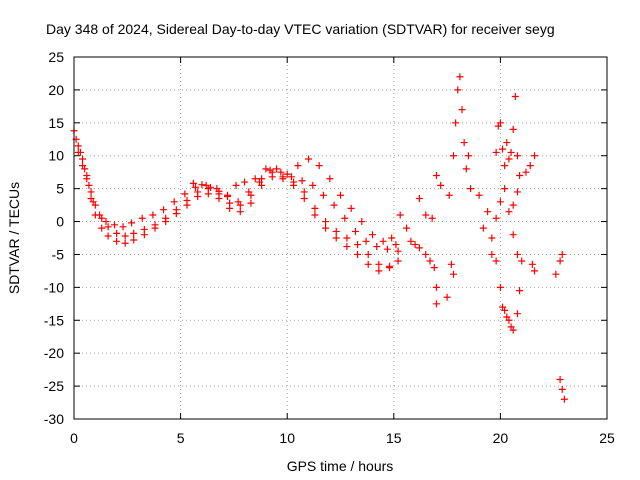 The height and width of the screenshot is (480, 640). I want to click on y-tick-label: -5, so click(58, 254).